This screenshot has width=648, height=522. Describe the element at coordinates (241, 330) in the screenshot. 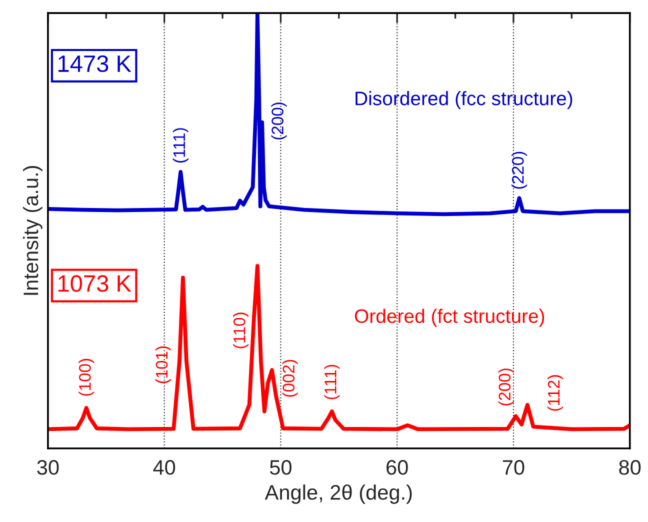

I see `annotation: (110)` at that location.